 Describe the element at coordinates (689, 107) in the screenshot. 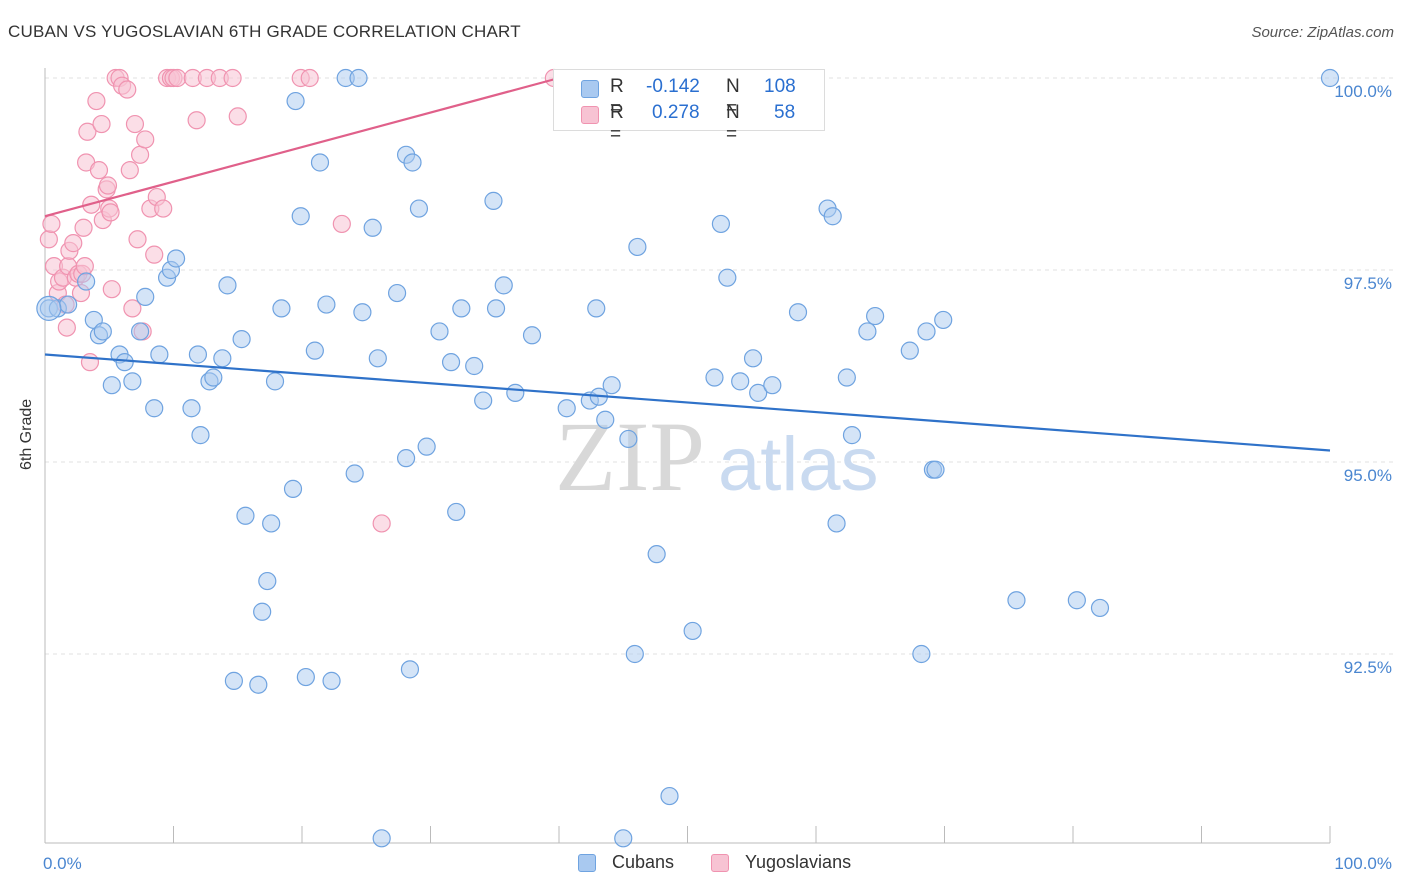

I see `correlation-legend: R = -0.142 N = 108 R = 0.278 N = 58` at that location.